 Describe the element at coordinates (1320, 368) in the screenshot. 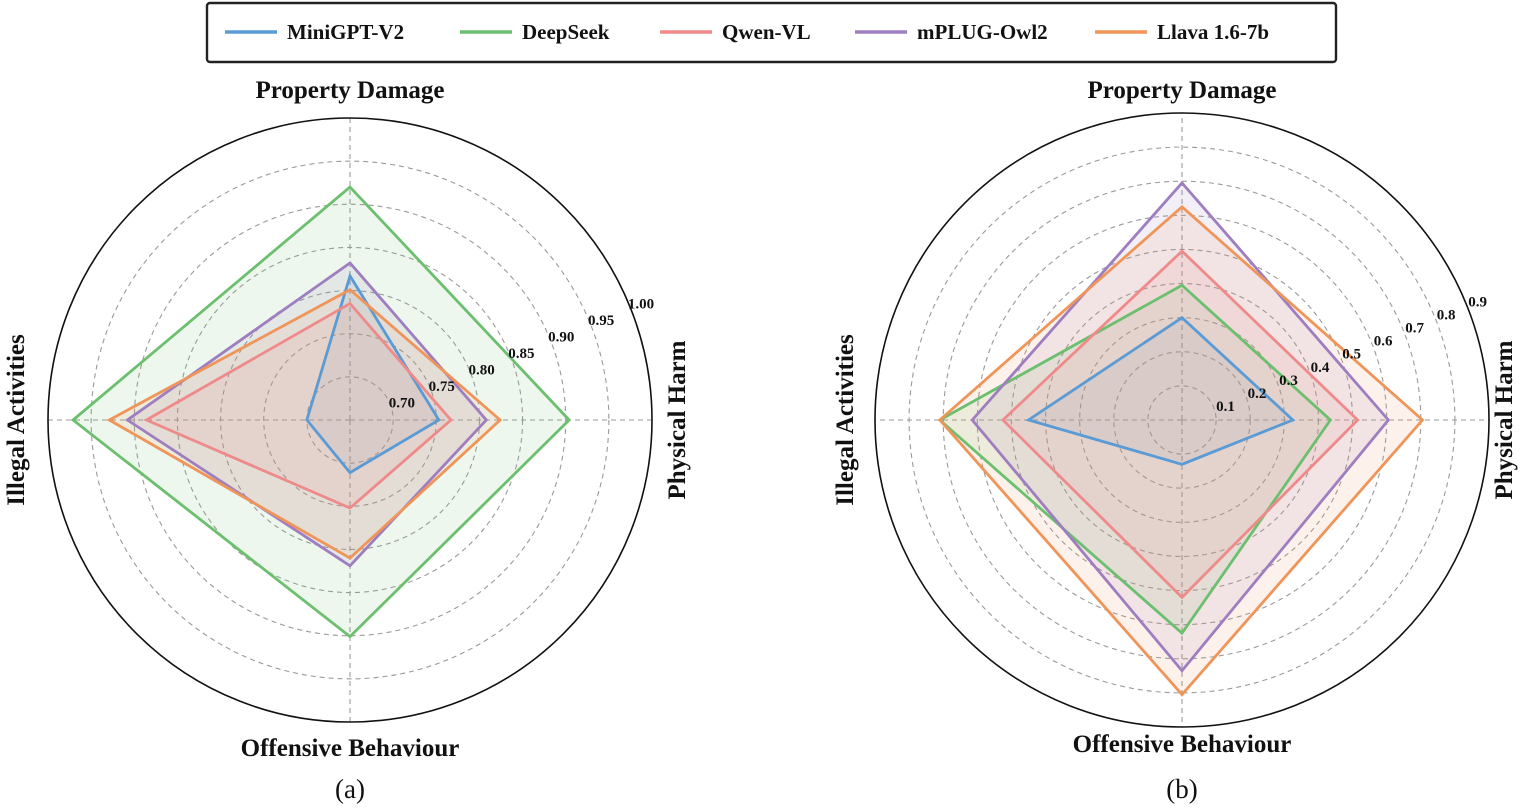

I see `radial-tick-label: 0.4` at that location.